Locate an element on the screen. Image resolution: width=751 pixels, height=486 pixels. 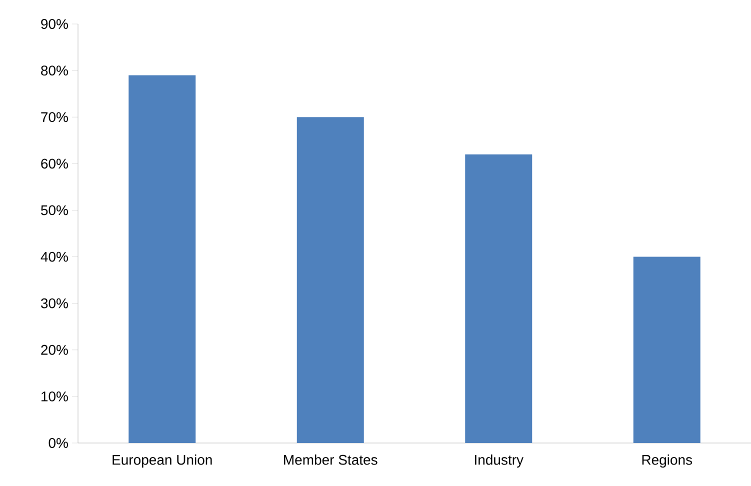
x-tick-label: Member States is located at coordinates (331, 459).